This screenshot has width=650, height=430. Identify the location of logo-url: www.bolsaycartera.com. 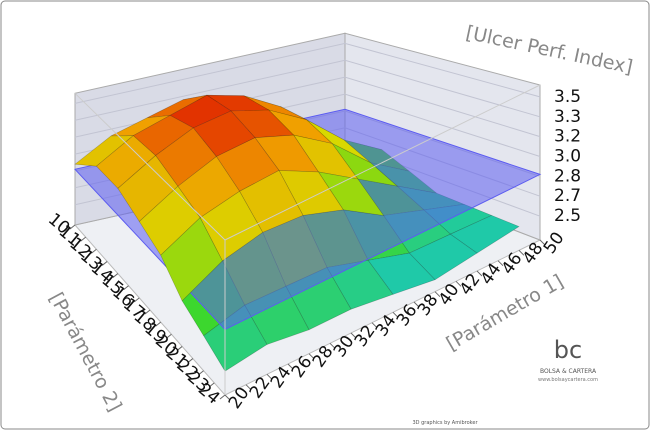
(568, 380).